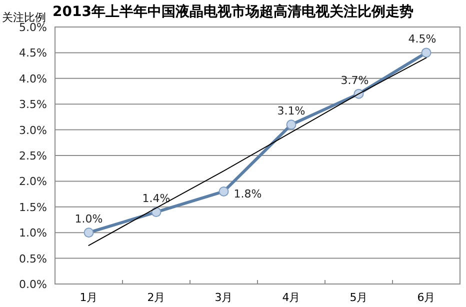 The height and width of the screenshot is (307, 466). What do you see at coordinates (156, 297) in the screenshot?
I see `x-tick-label: 2月` at bounding box center [156, 297].